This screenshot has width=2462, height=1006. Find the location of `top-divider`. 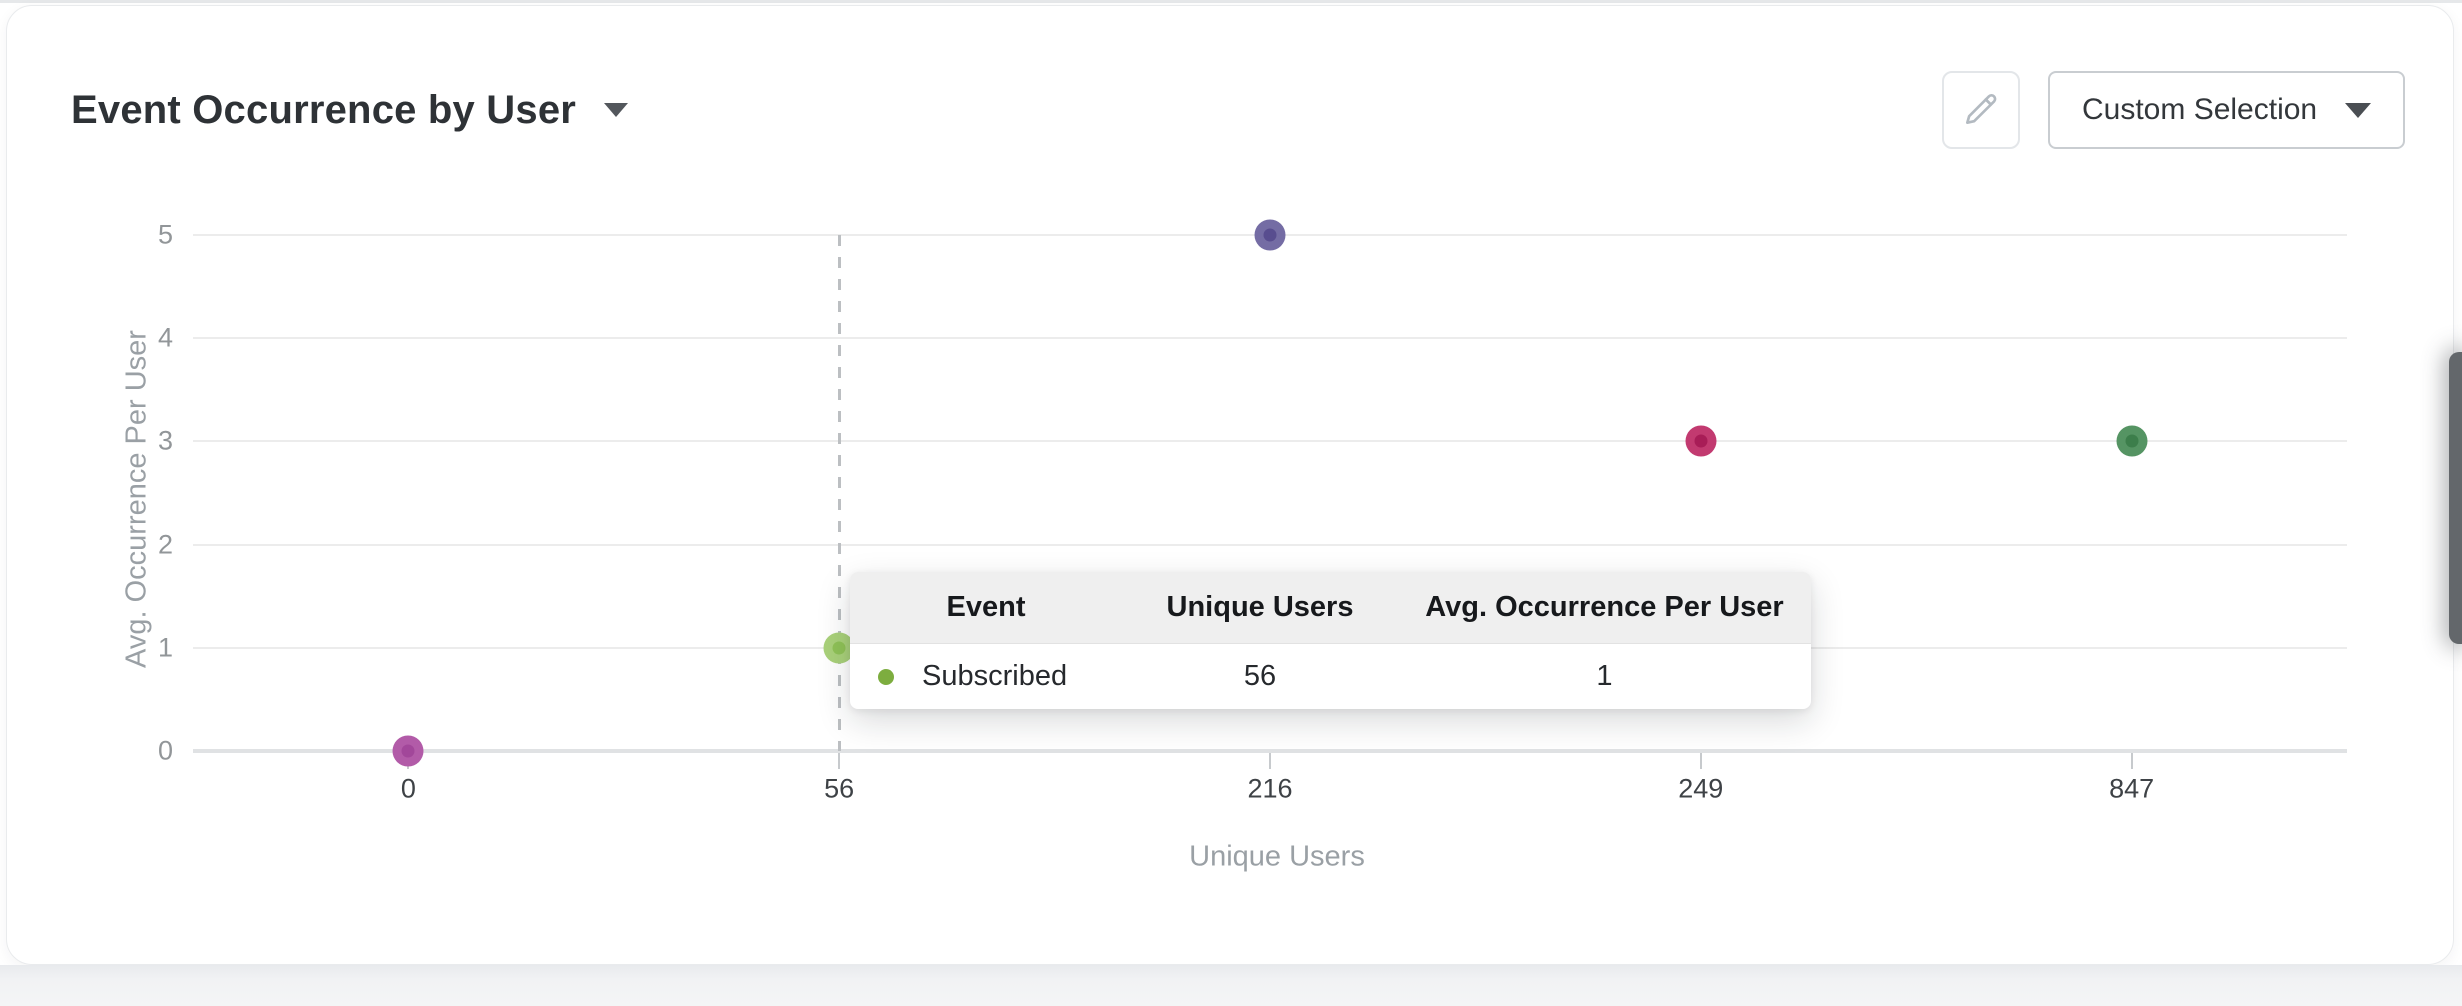

top-divider is located at coordinates (1231, 1).